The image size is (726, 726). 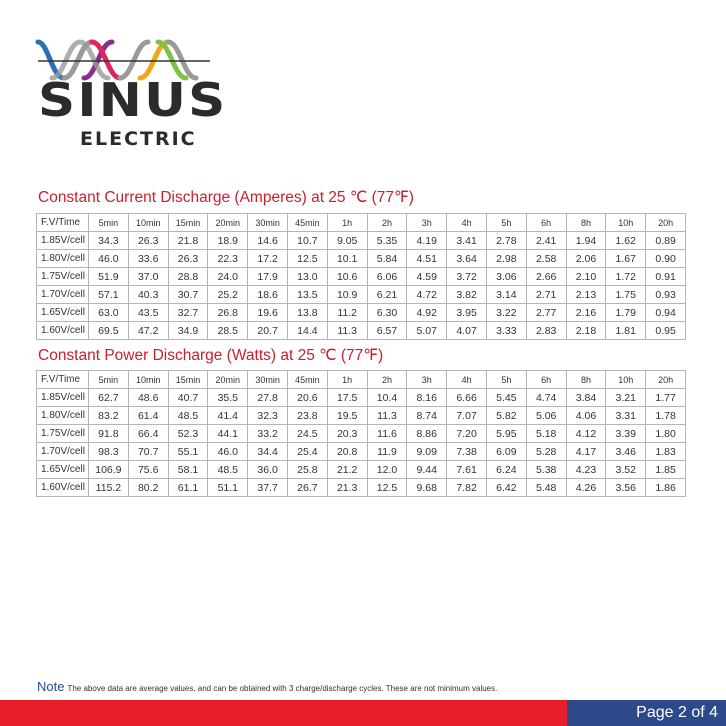 What do you see at coordinates (546, 294) in the screenshot?
I see `table-cell: 2.71` at bounding box center [546, 294].